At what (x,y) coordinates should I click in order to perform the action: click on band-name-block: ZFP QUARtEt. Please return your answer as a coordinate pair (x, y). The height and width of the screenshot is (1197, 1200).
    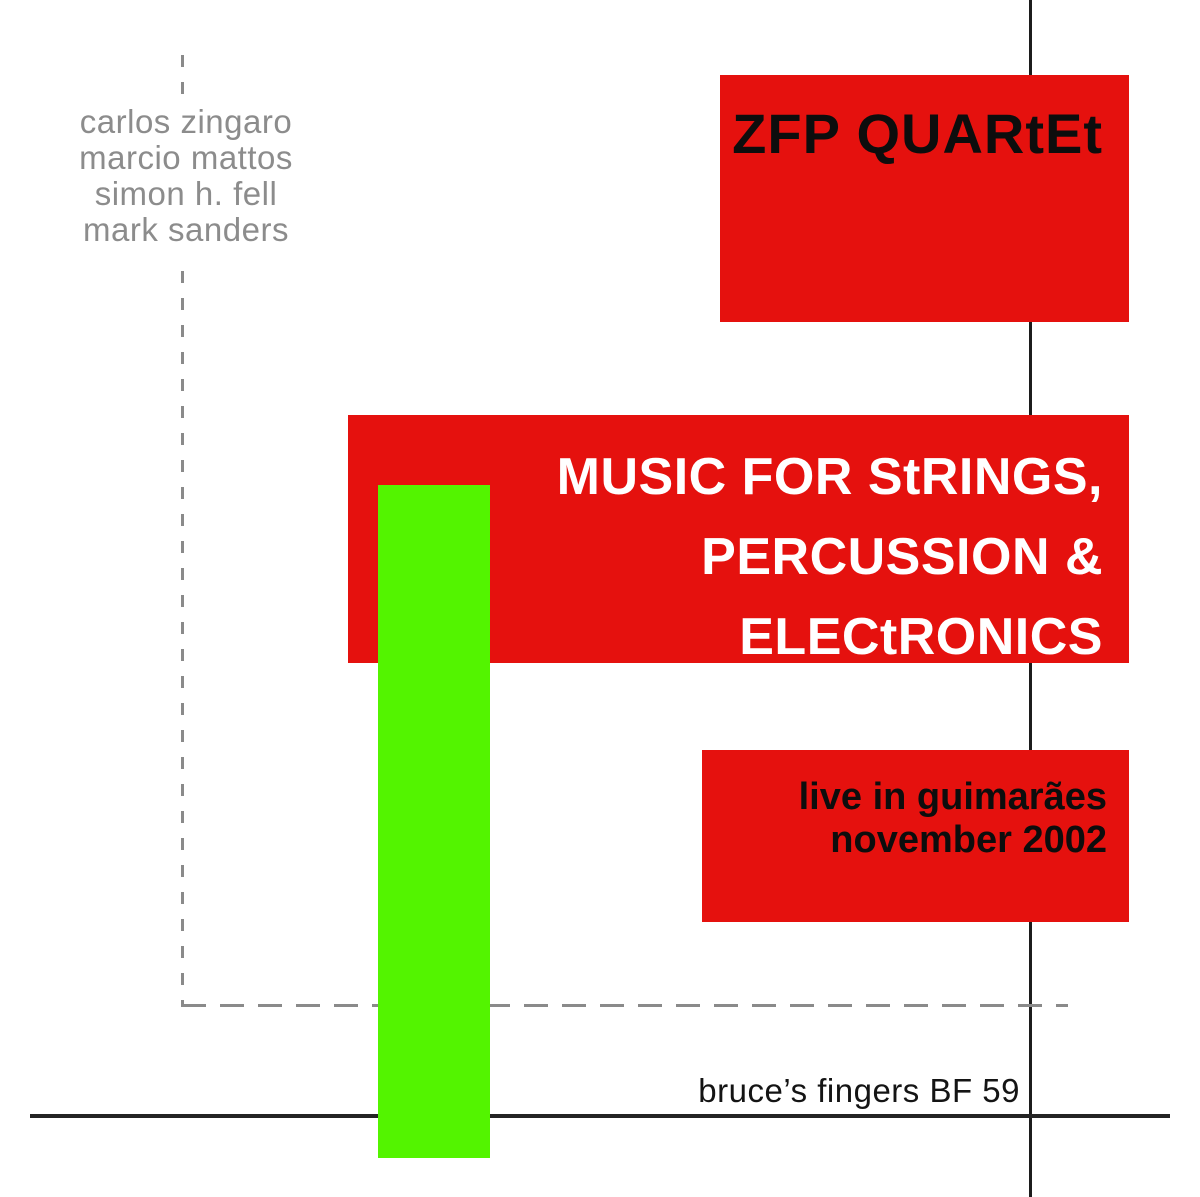
    Looking at the image, I should click on (924, 198).